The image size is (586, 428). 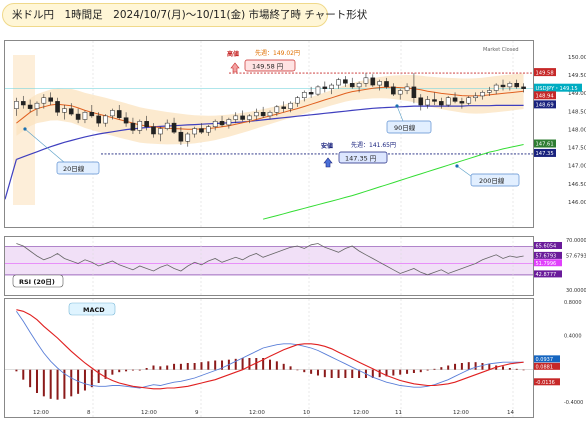 I want to click on rsi-tag, so click(x=548, y=263).